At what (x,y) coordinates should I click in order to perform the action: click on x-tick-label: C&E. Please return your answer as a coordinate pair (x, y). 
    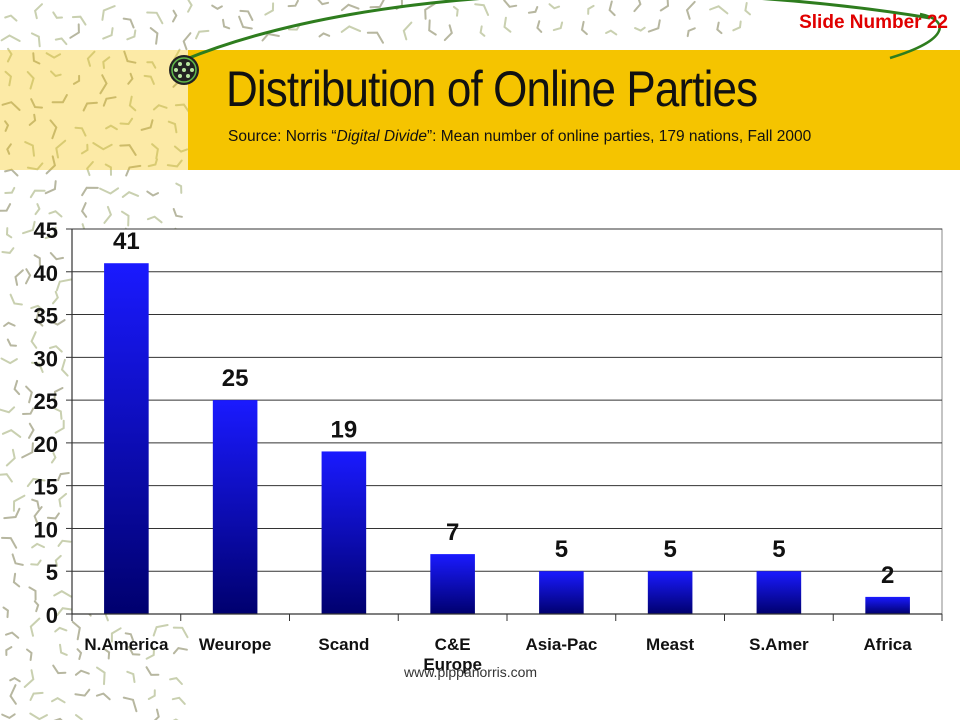
    Looking at the image, I should click on (453, 644).